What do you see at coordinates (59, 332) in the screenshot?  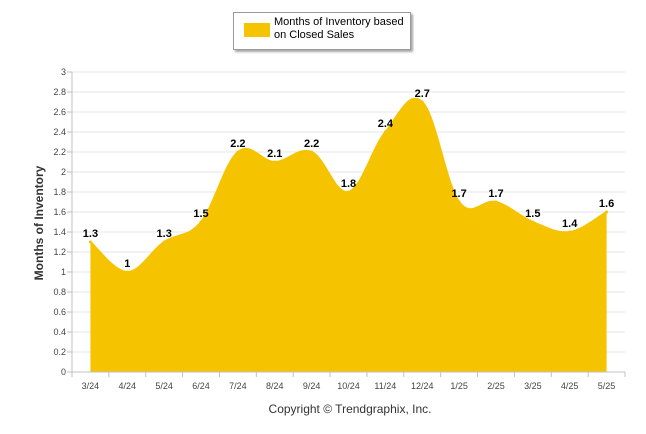 I see `y-tick-label: 0.4` at bounding box center [59, 332].